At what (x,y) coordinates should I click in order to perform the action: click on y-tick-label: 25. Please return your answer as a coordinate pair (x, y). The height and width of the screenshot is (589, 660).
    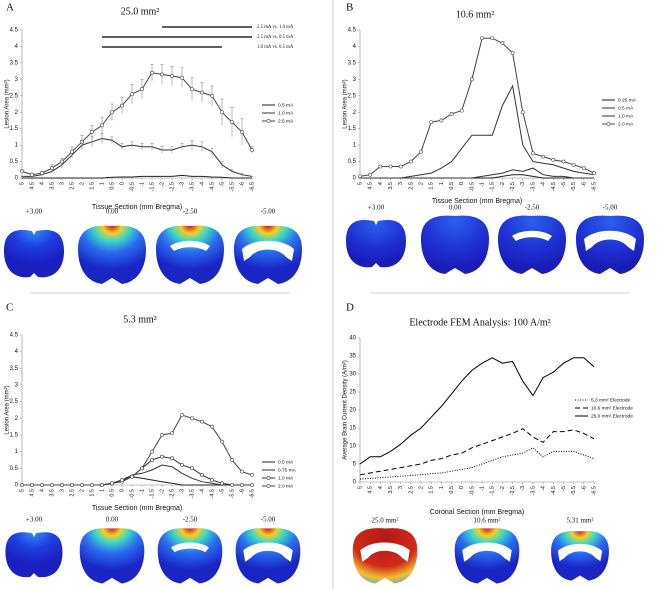
    Looking at the image, I should click on (352, 393).